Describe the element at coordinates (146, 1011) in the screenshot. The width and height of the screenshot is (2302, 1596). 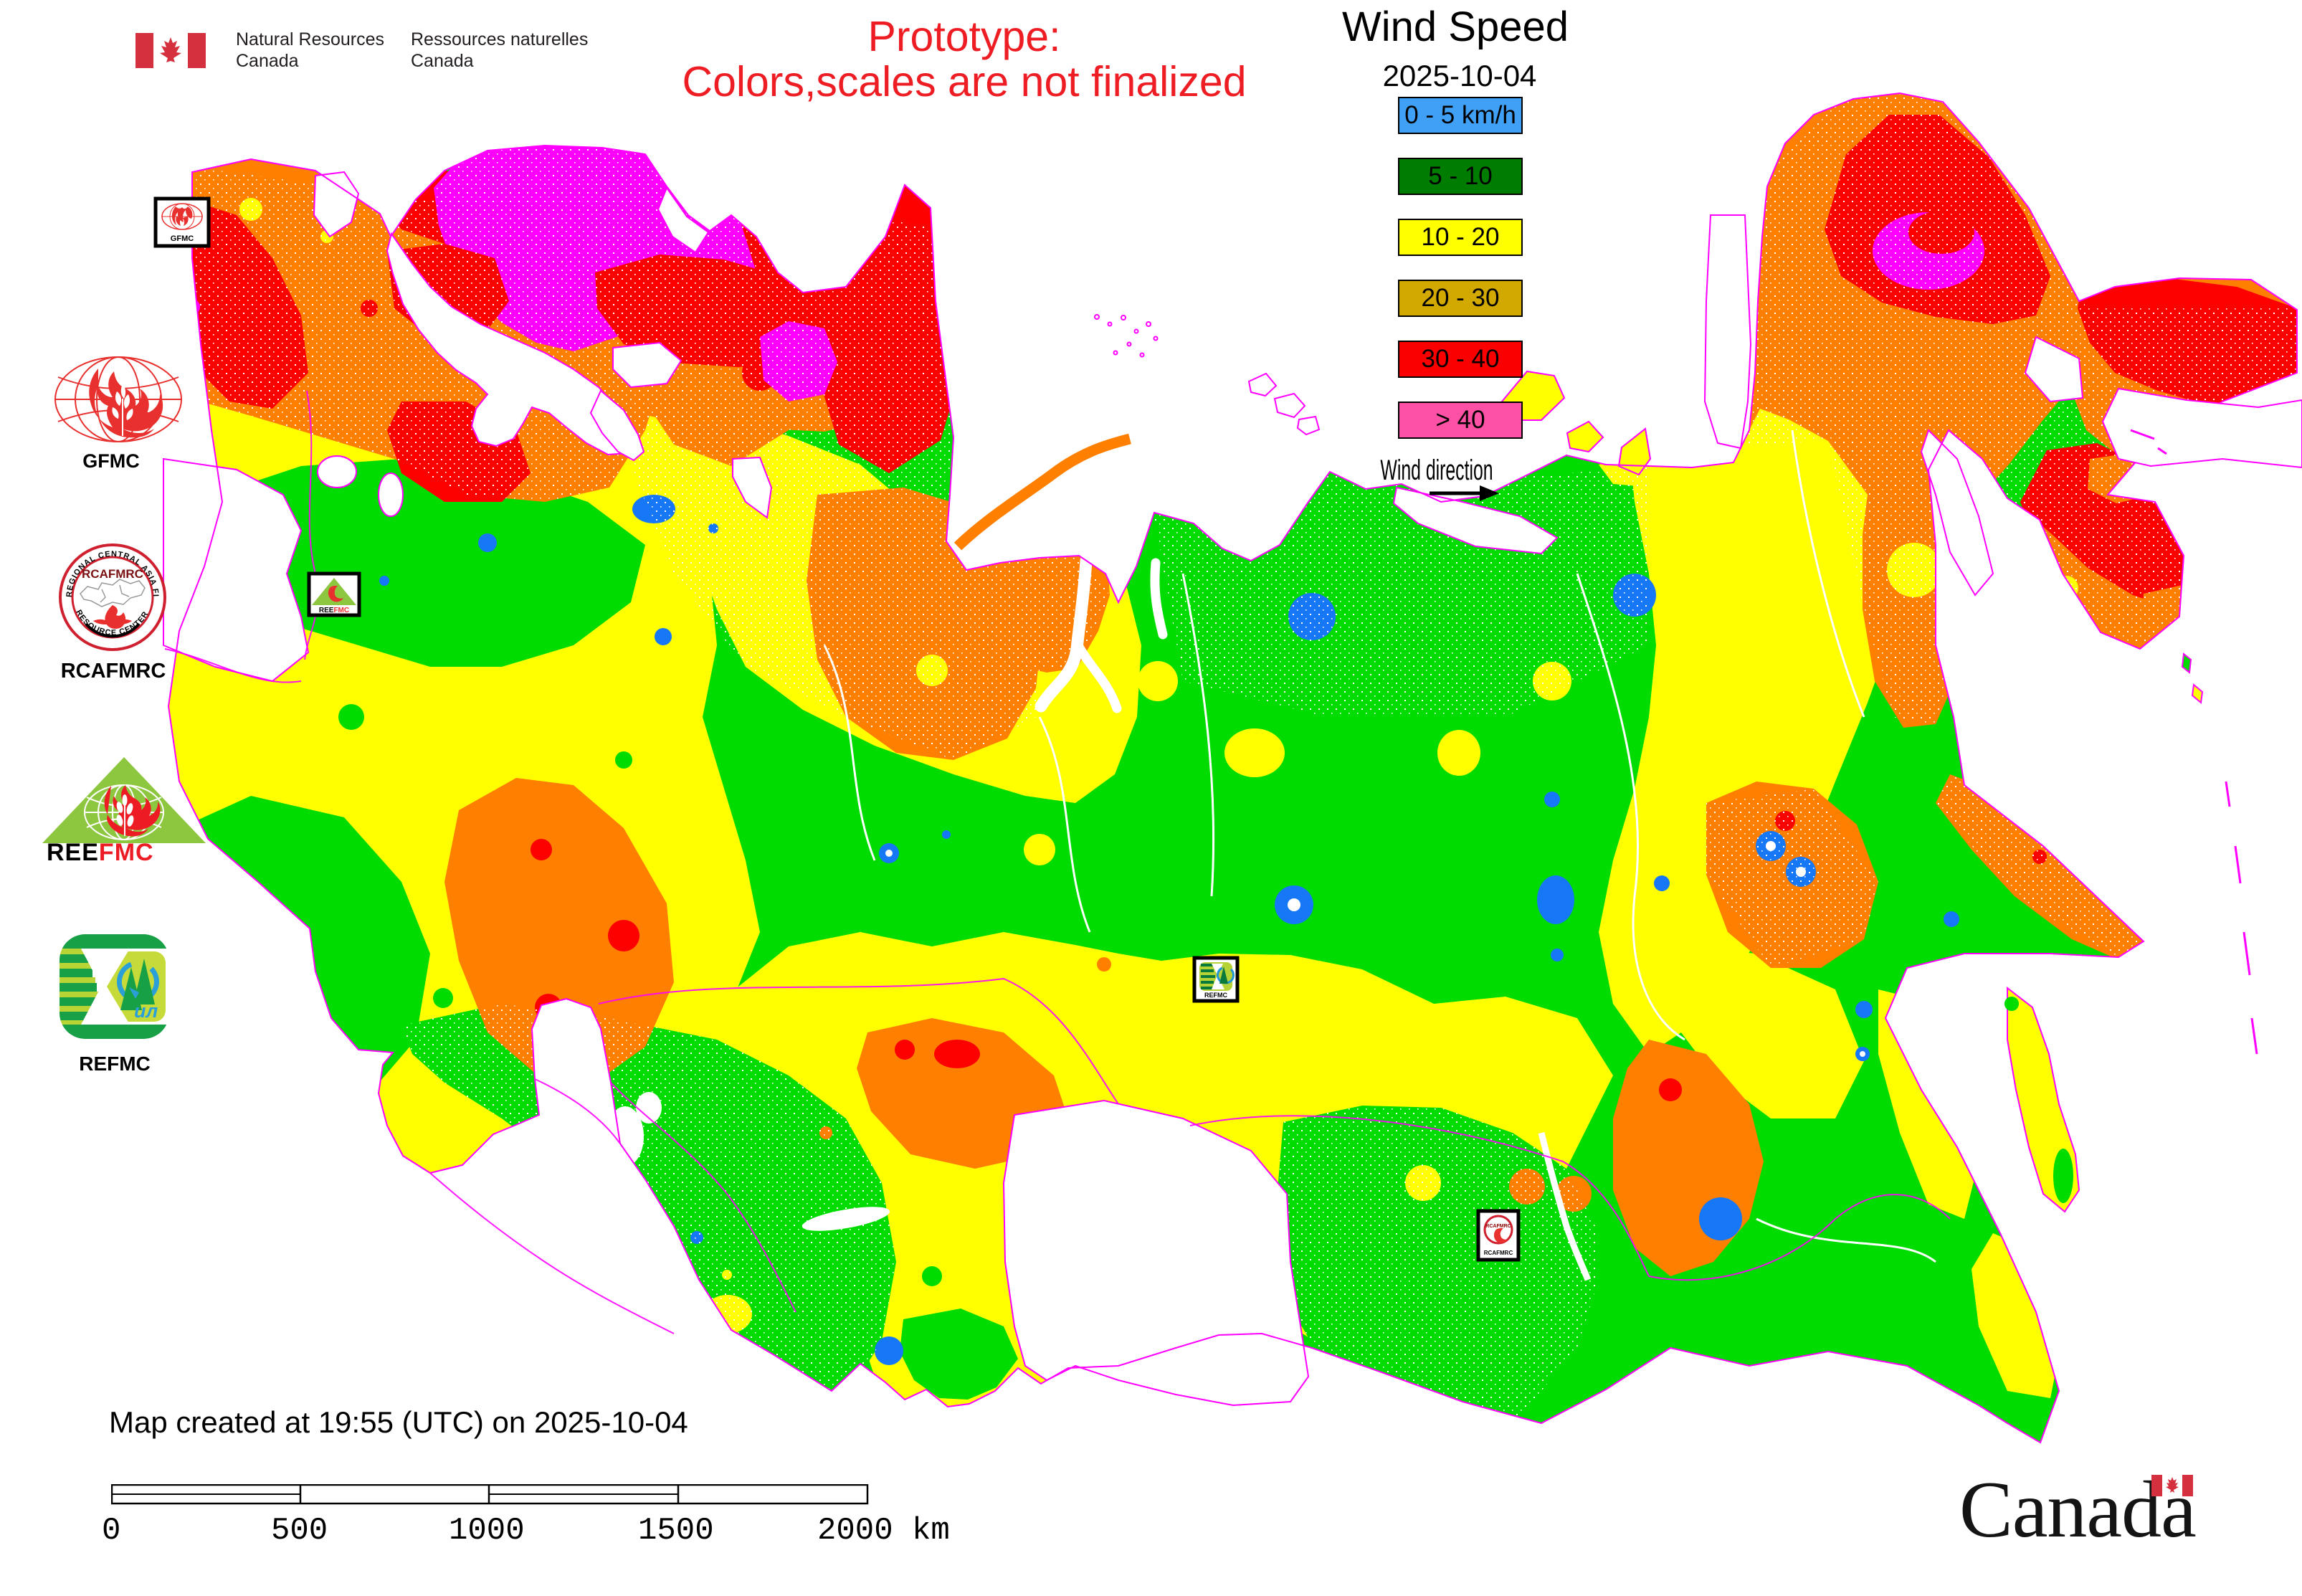
I see `svg-text: ил` at that location.